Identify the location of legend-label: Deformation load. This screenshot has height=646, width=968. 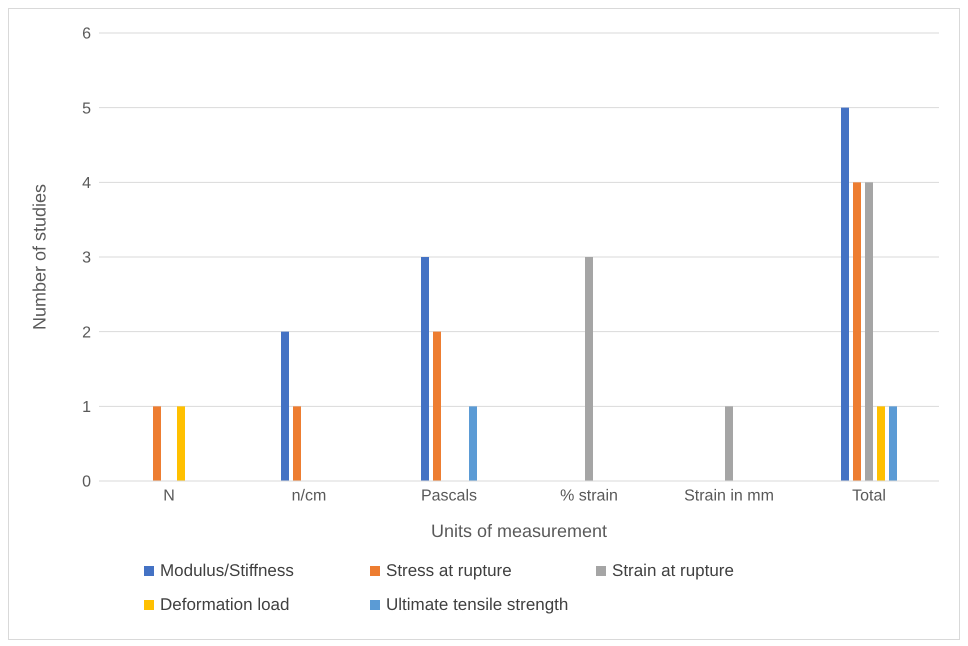
(225, 605).